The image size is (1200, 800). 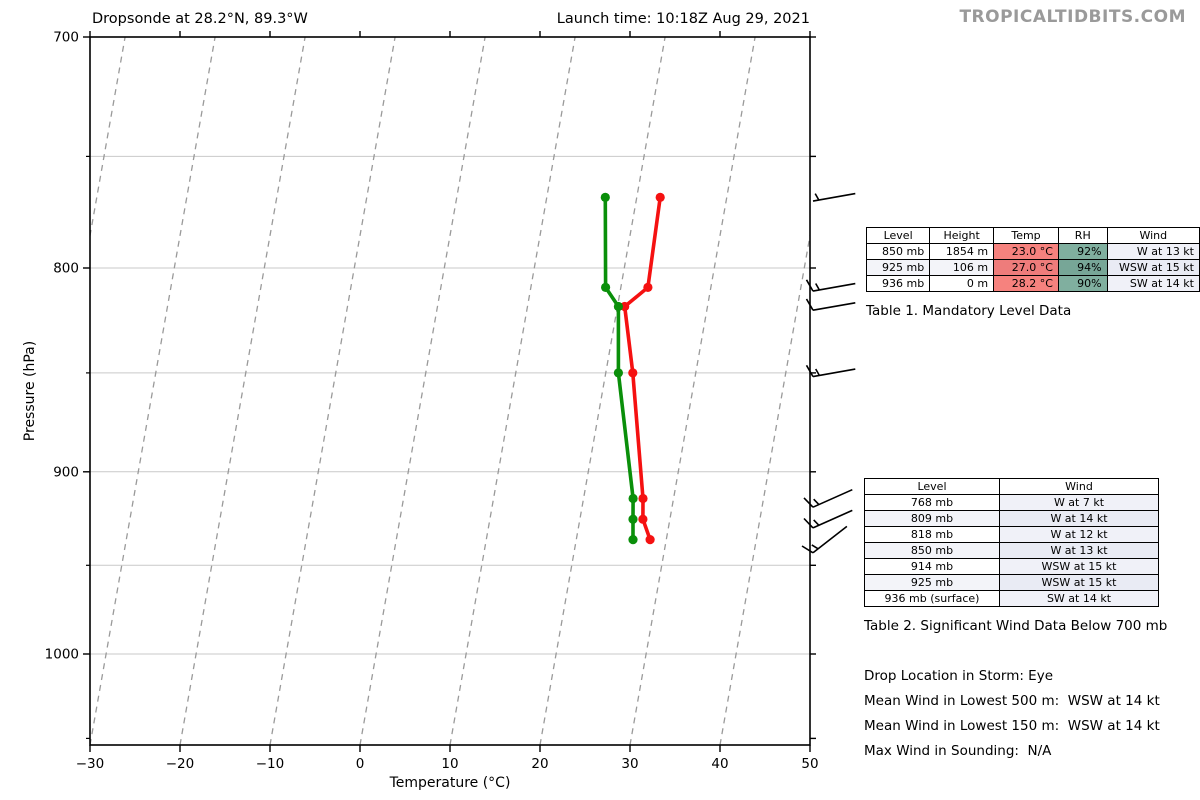 I want to click on table-header-cell: Temp, so click(x=1026, y=235).